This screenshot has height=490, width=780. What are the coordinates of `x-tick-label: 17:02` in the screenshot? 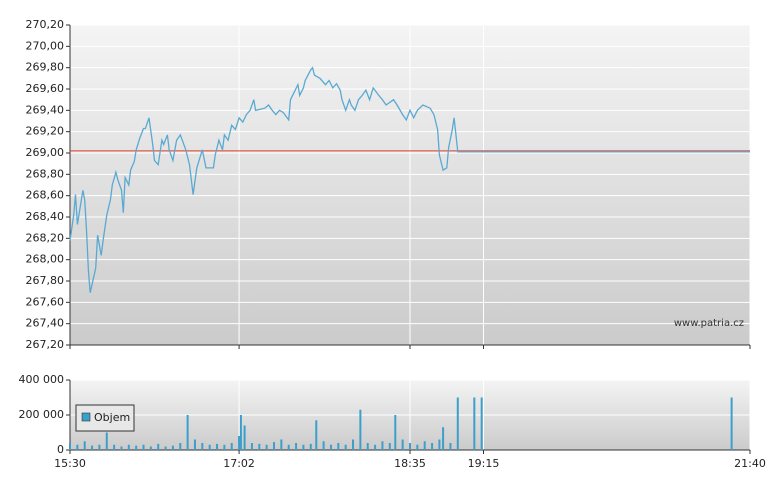 It's located at (239, 463).